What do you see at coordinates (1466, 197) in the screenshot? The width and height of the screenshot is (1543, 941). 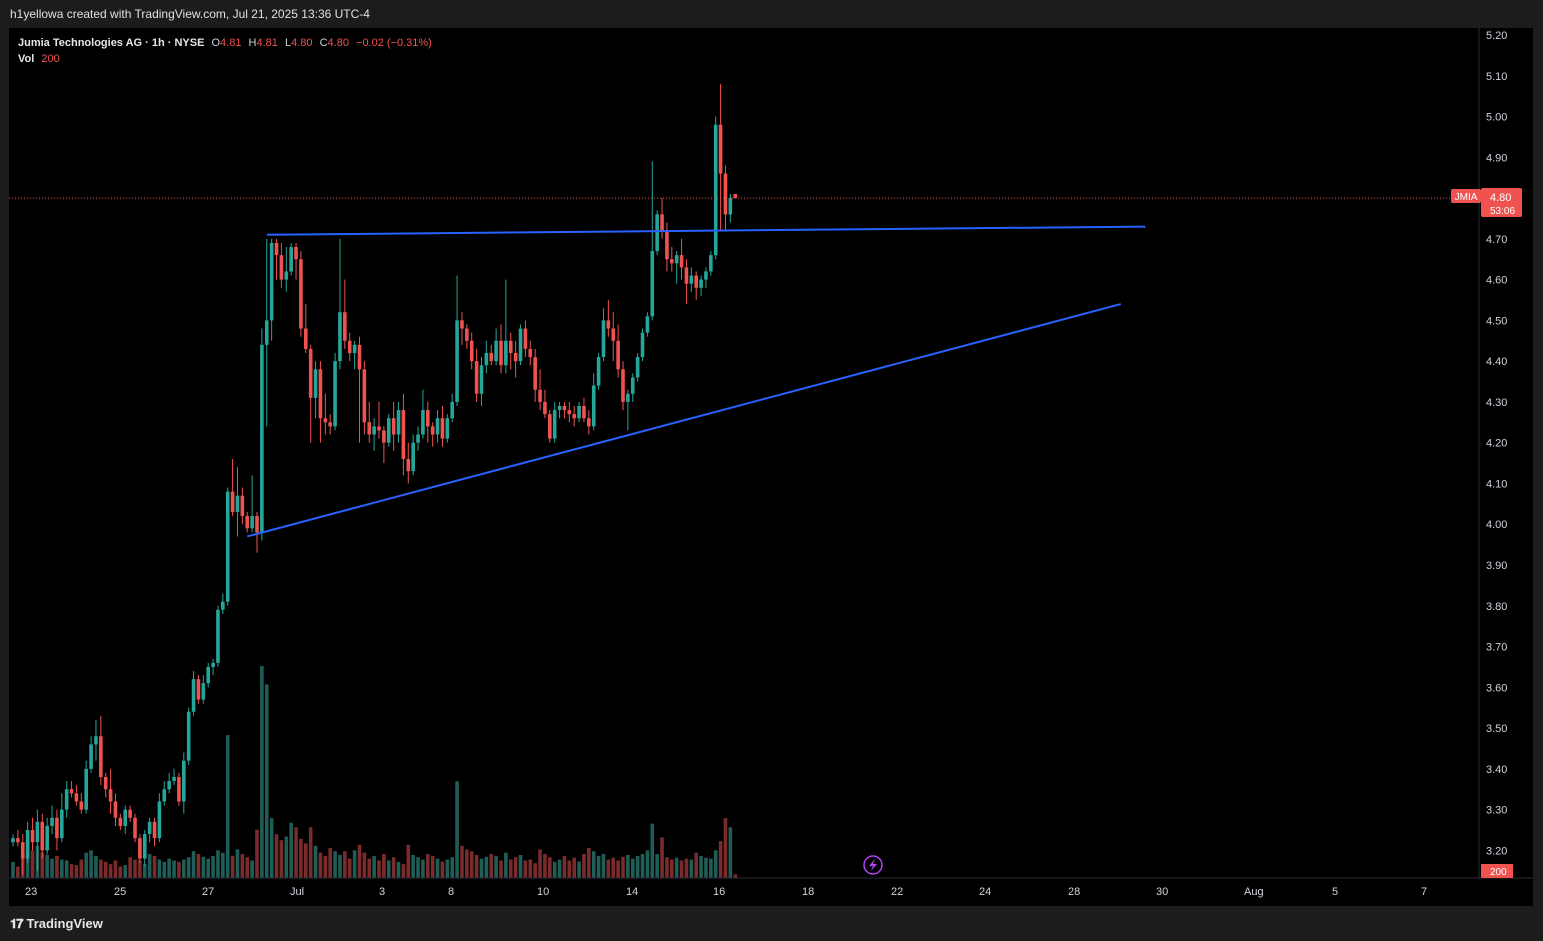 I see `ticker-tag-label: JMIA` at bounding box center [1466, 197].